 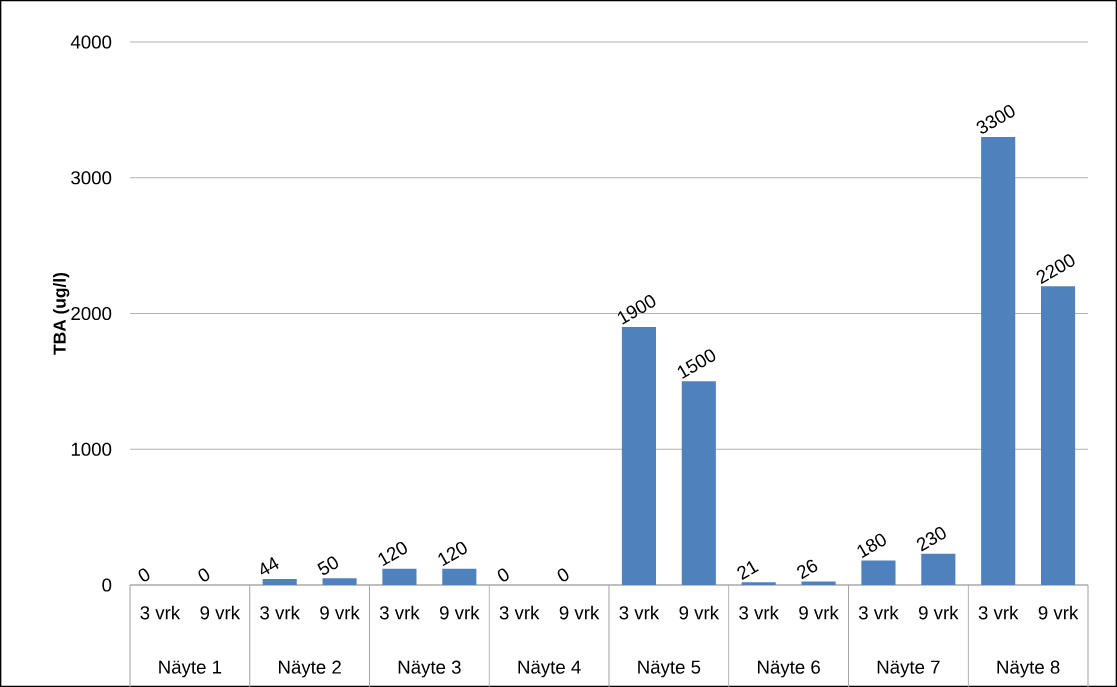 I want to click on data-label: 21, so click(x=748, y=570).